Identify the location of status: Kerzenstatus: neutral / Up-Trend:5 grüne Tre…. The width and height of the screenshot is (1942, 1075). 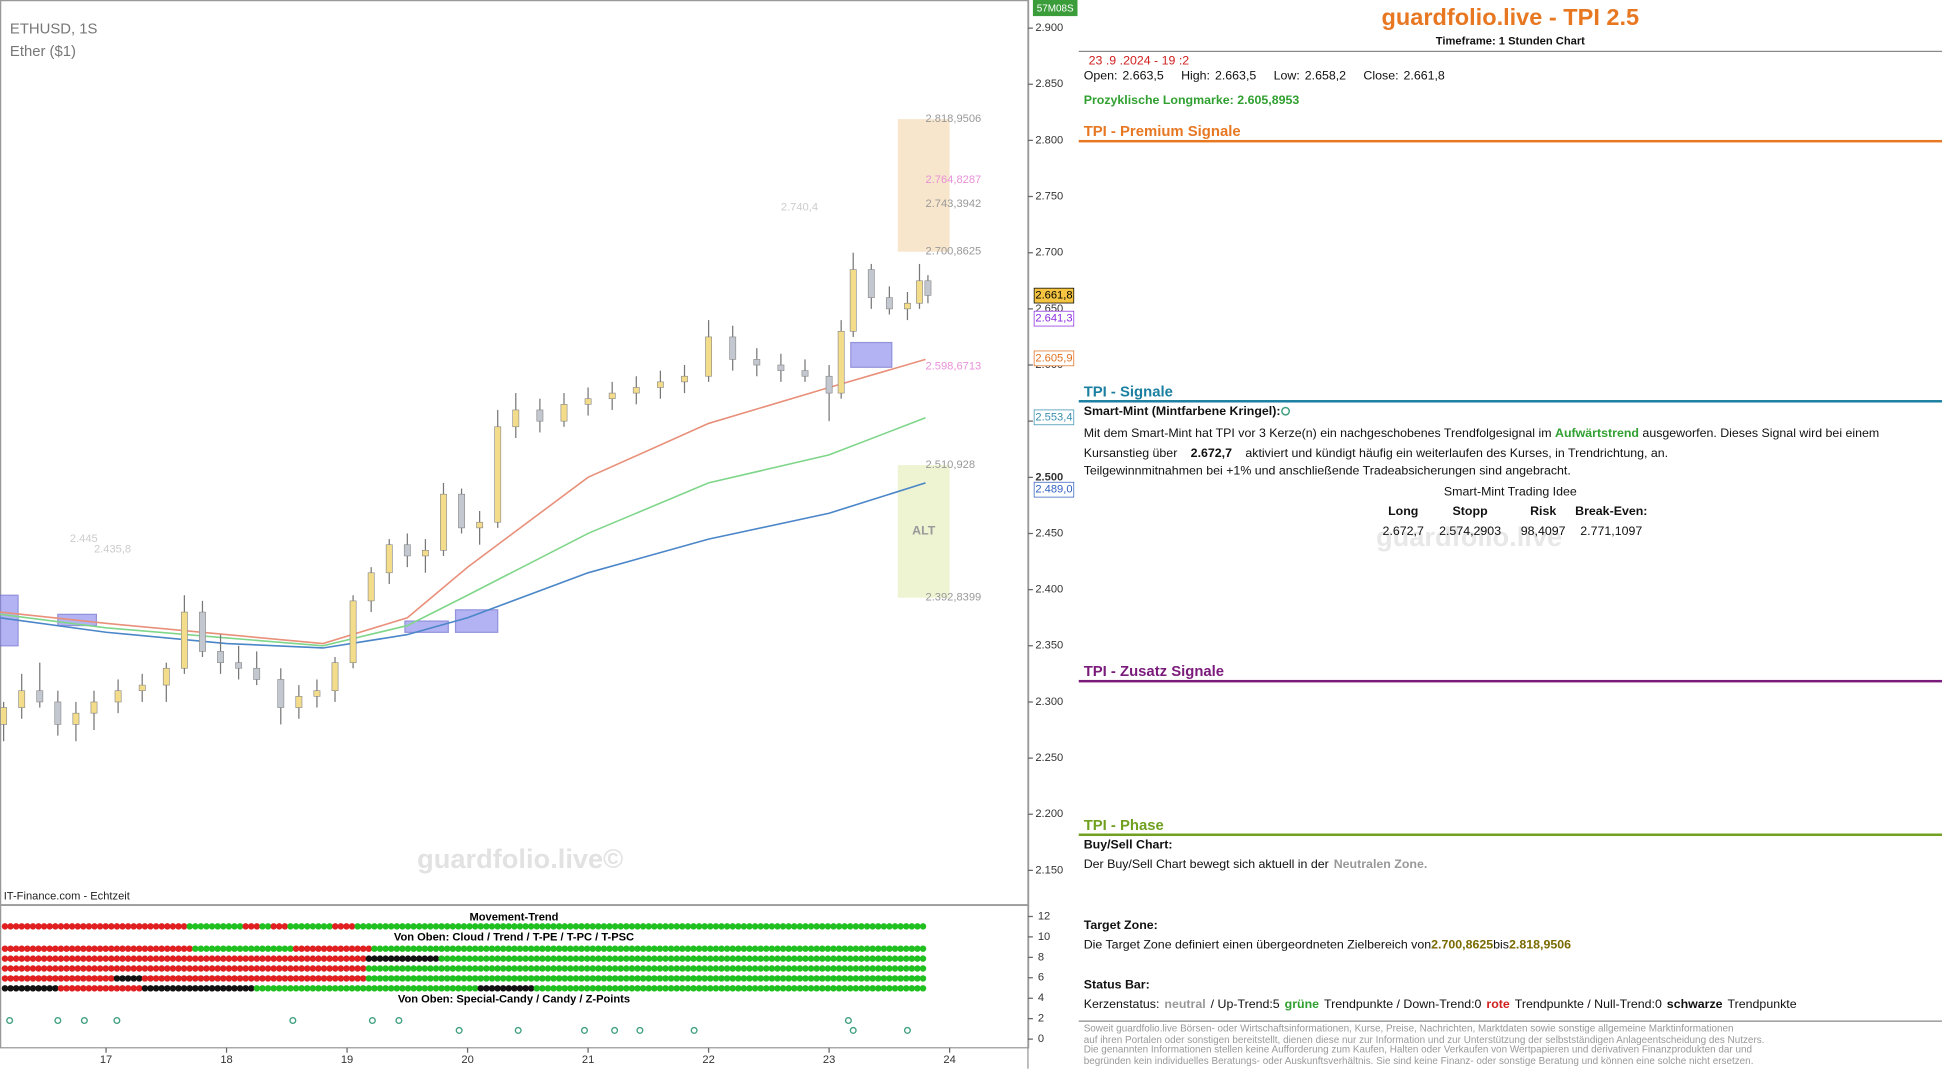
(1443, 1005).